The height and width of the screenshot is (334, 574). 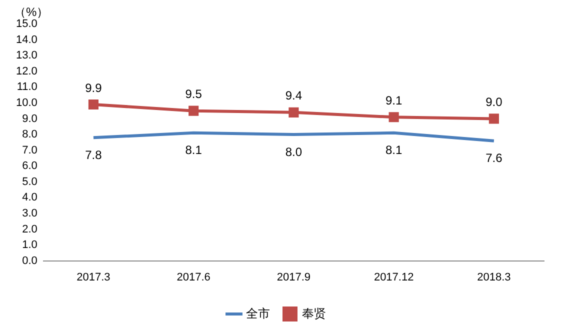 I want to click on y-tick-label: 10.0, so click(x=27, y=102).